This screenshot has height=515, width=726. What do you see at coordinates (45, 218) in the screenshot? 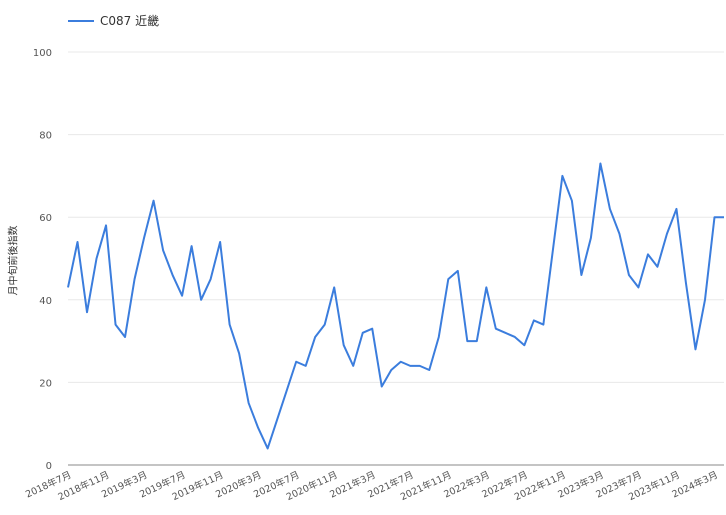
I see `y-tick-label: 60` at bounding box center [45, 218].